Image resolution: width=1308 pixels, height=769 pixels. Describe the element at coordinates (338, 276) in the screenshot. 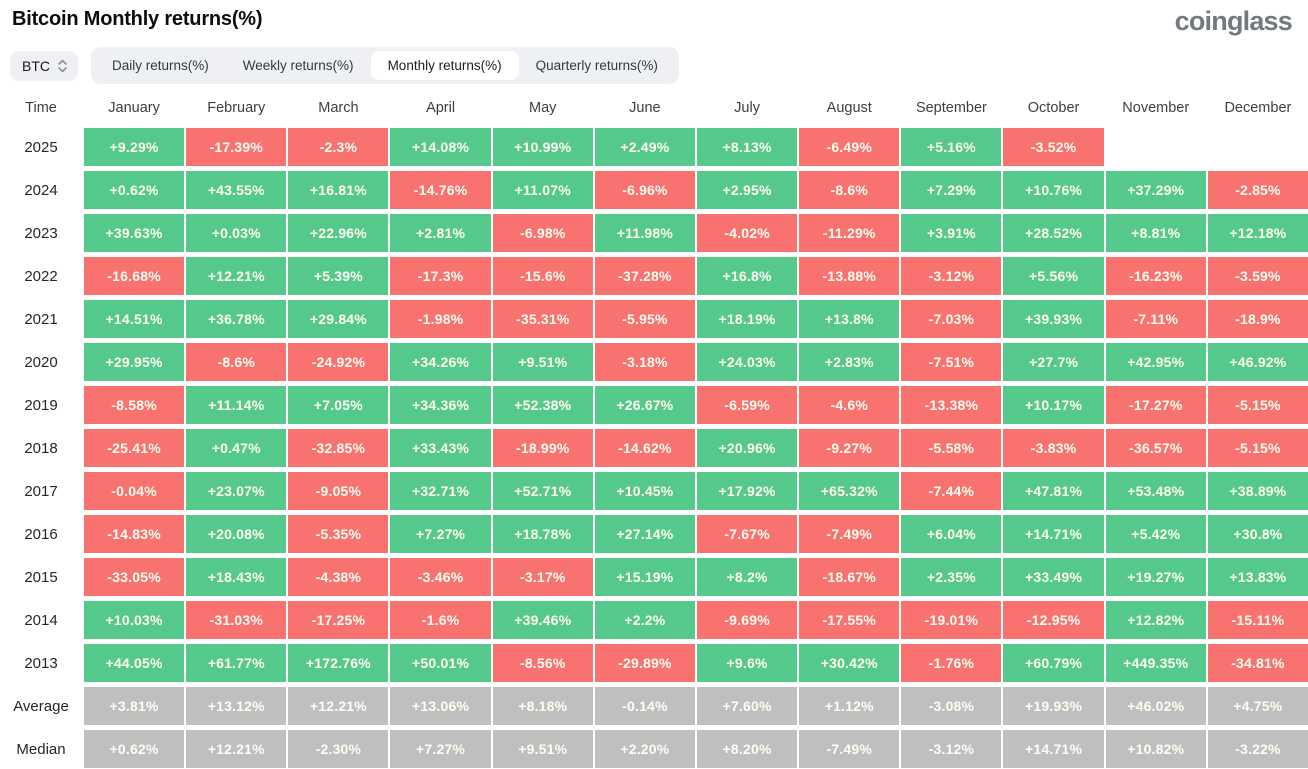

I see `cell-2022-march: +5.39%` at that location.